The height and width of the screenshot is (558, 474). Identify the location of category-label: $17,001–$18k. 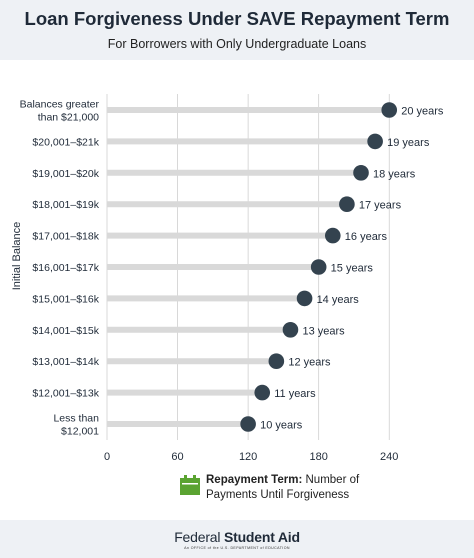
(65, 237).